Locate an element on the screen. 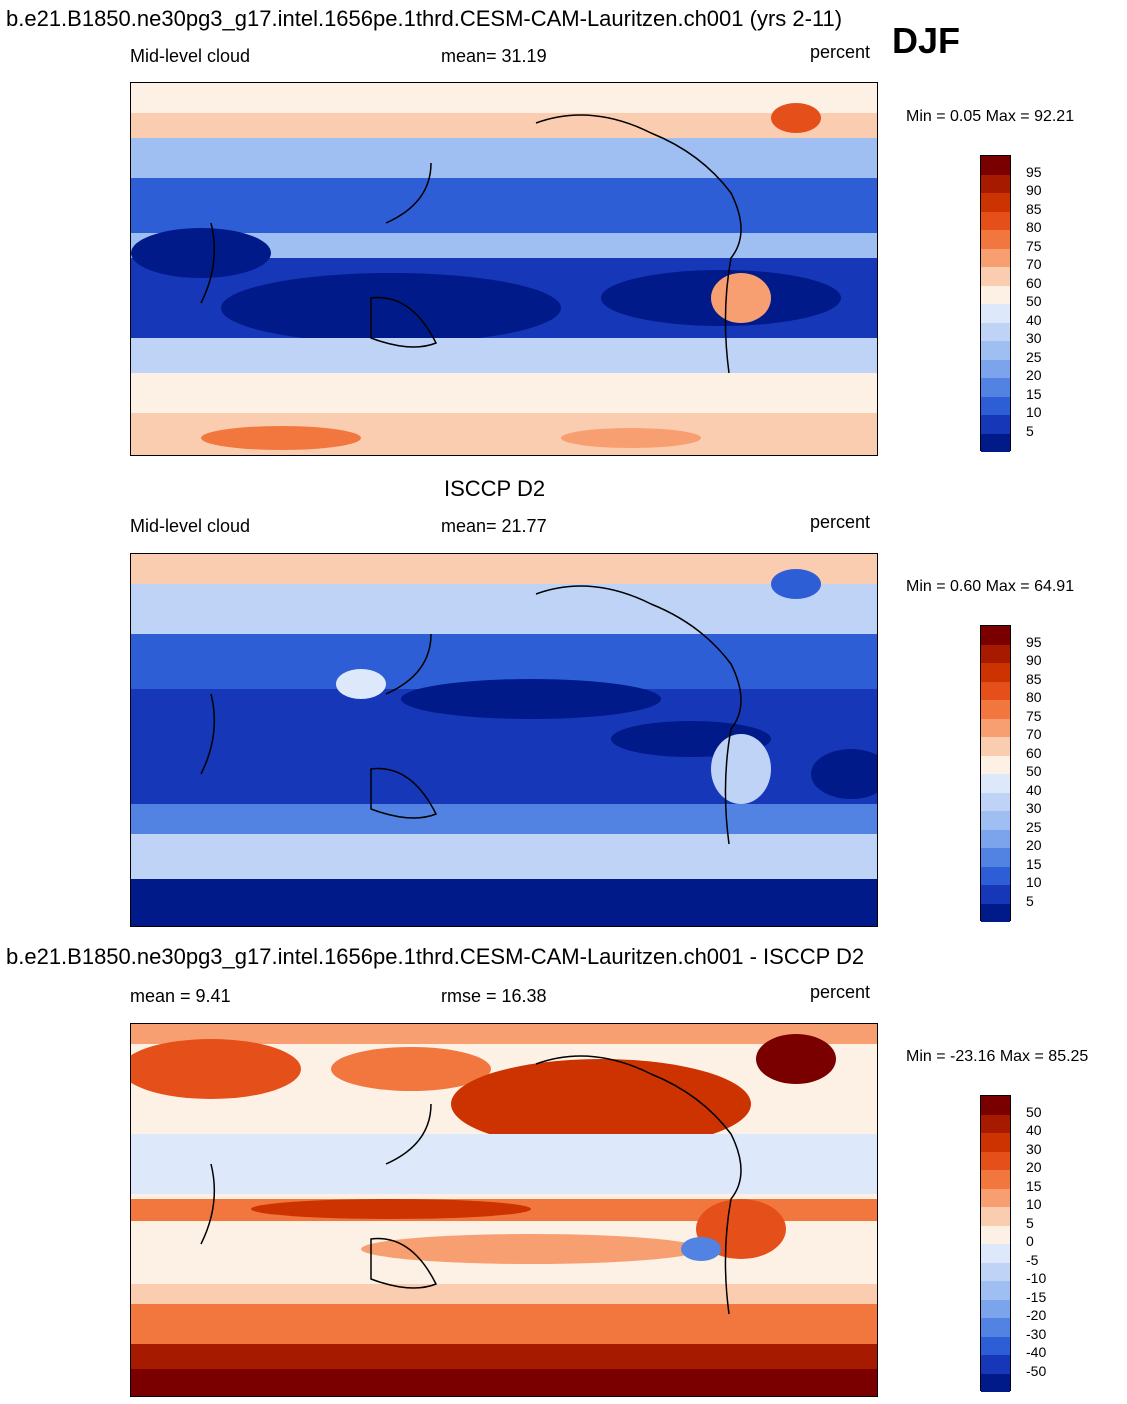  colorbar-tick: -50 is located at coordinates (1036, 1371).